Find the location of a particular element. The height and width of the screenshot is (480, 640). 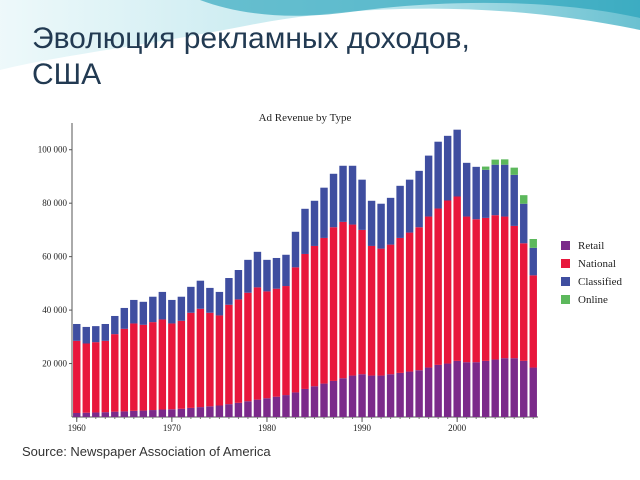

slide-title-line: Эволюция рекламных доходов, США is located at coordinates (251, 56).